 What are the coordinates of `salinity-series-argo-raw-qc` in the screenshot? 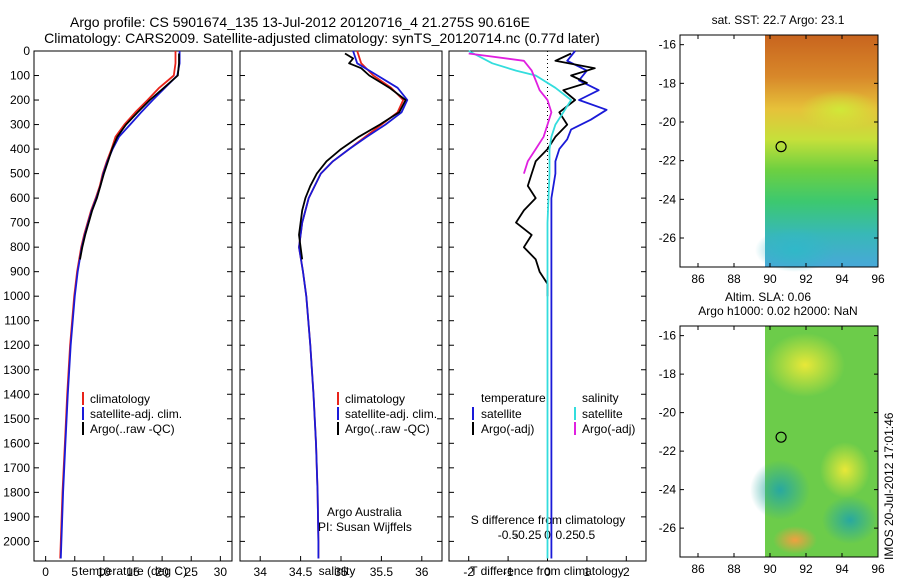 It's located at (352, 156).